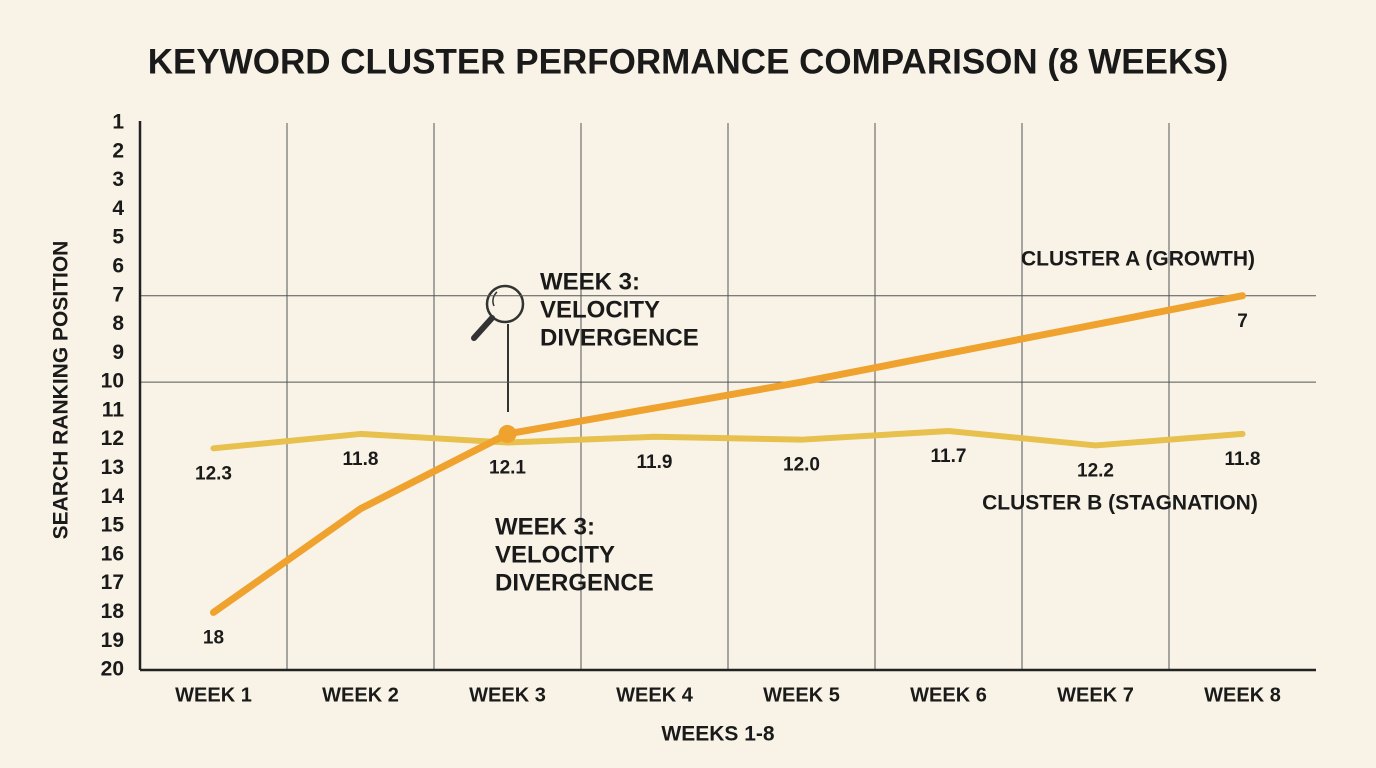  What do you see at coordinates (1120, 503) in the screenshot?
I see `series-label: CLUSTER B (STAGNATION)` at bounding box center [1120, 503].